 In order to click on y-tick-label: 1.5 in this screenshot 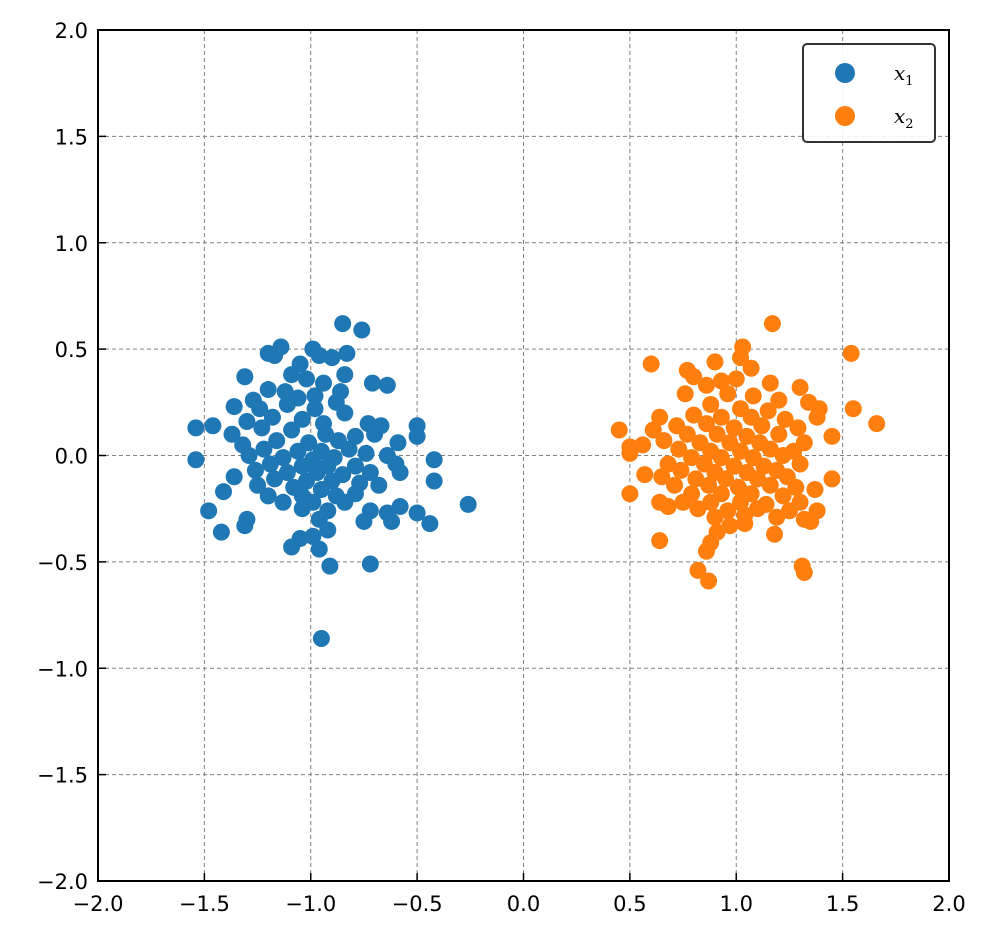, I will do `click(71, 137)`.